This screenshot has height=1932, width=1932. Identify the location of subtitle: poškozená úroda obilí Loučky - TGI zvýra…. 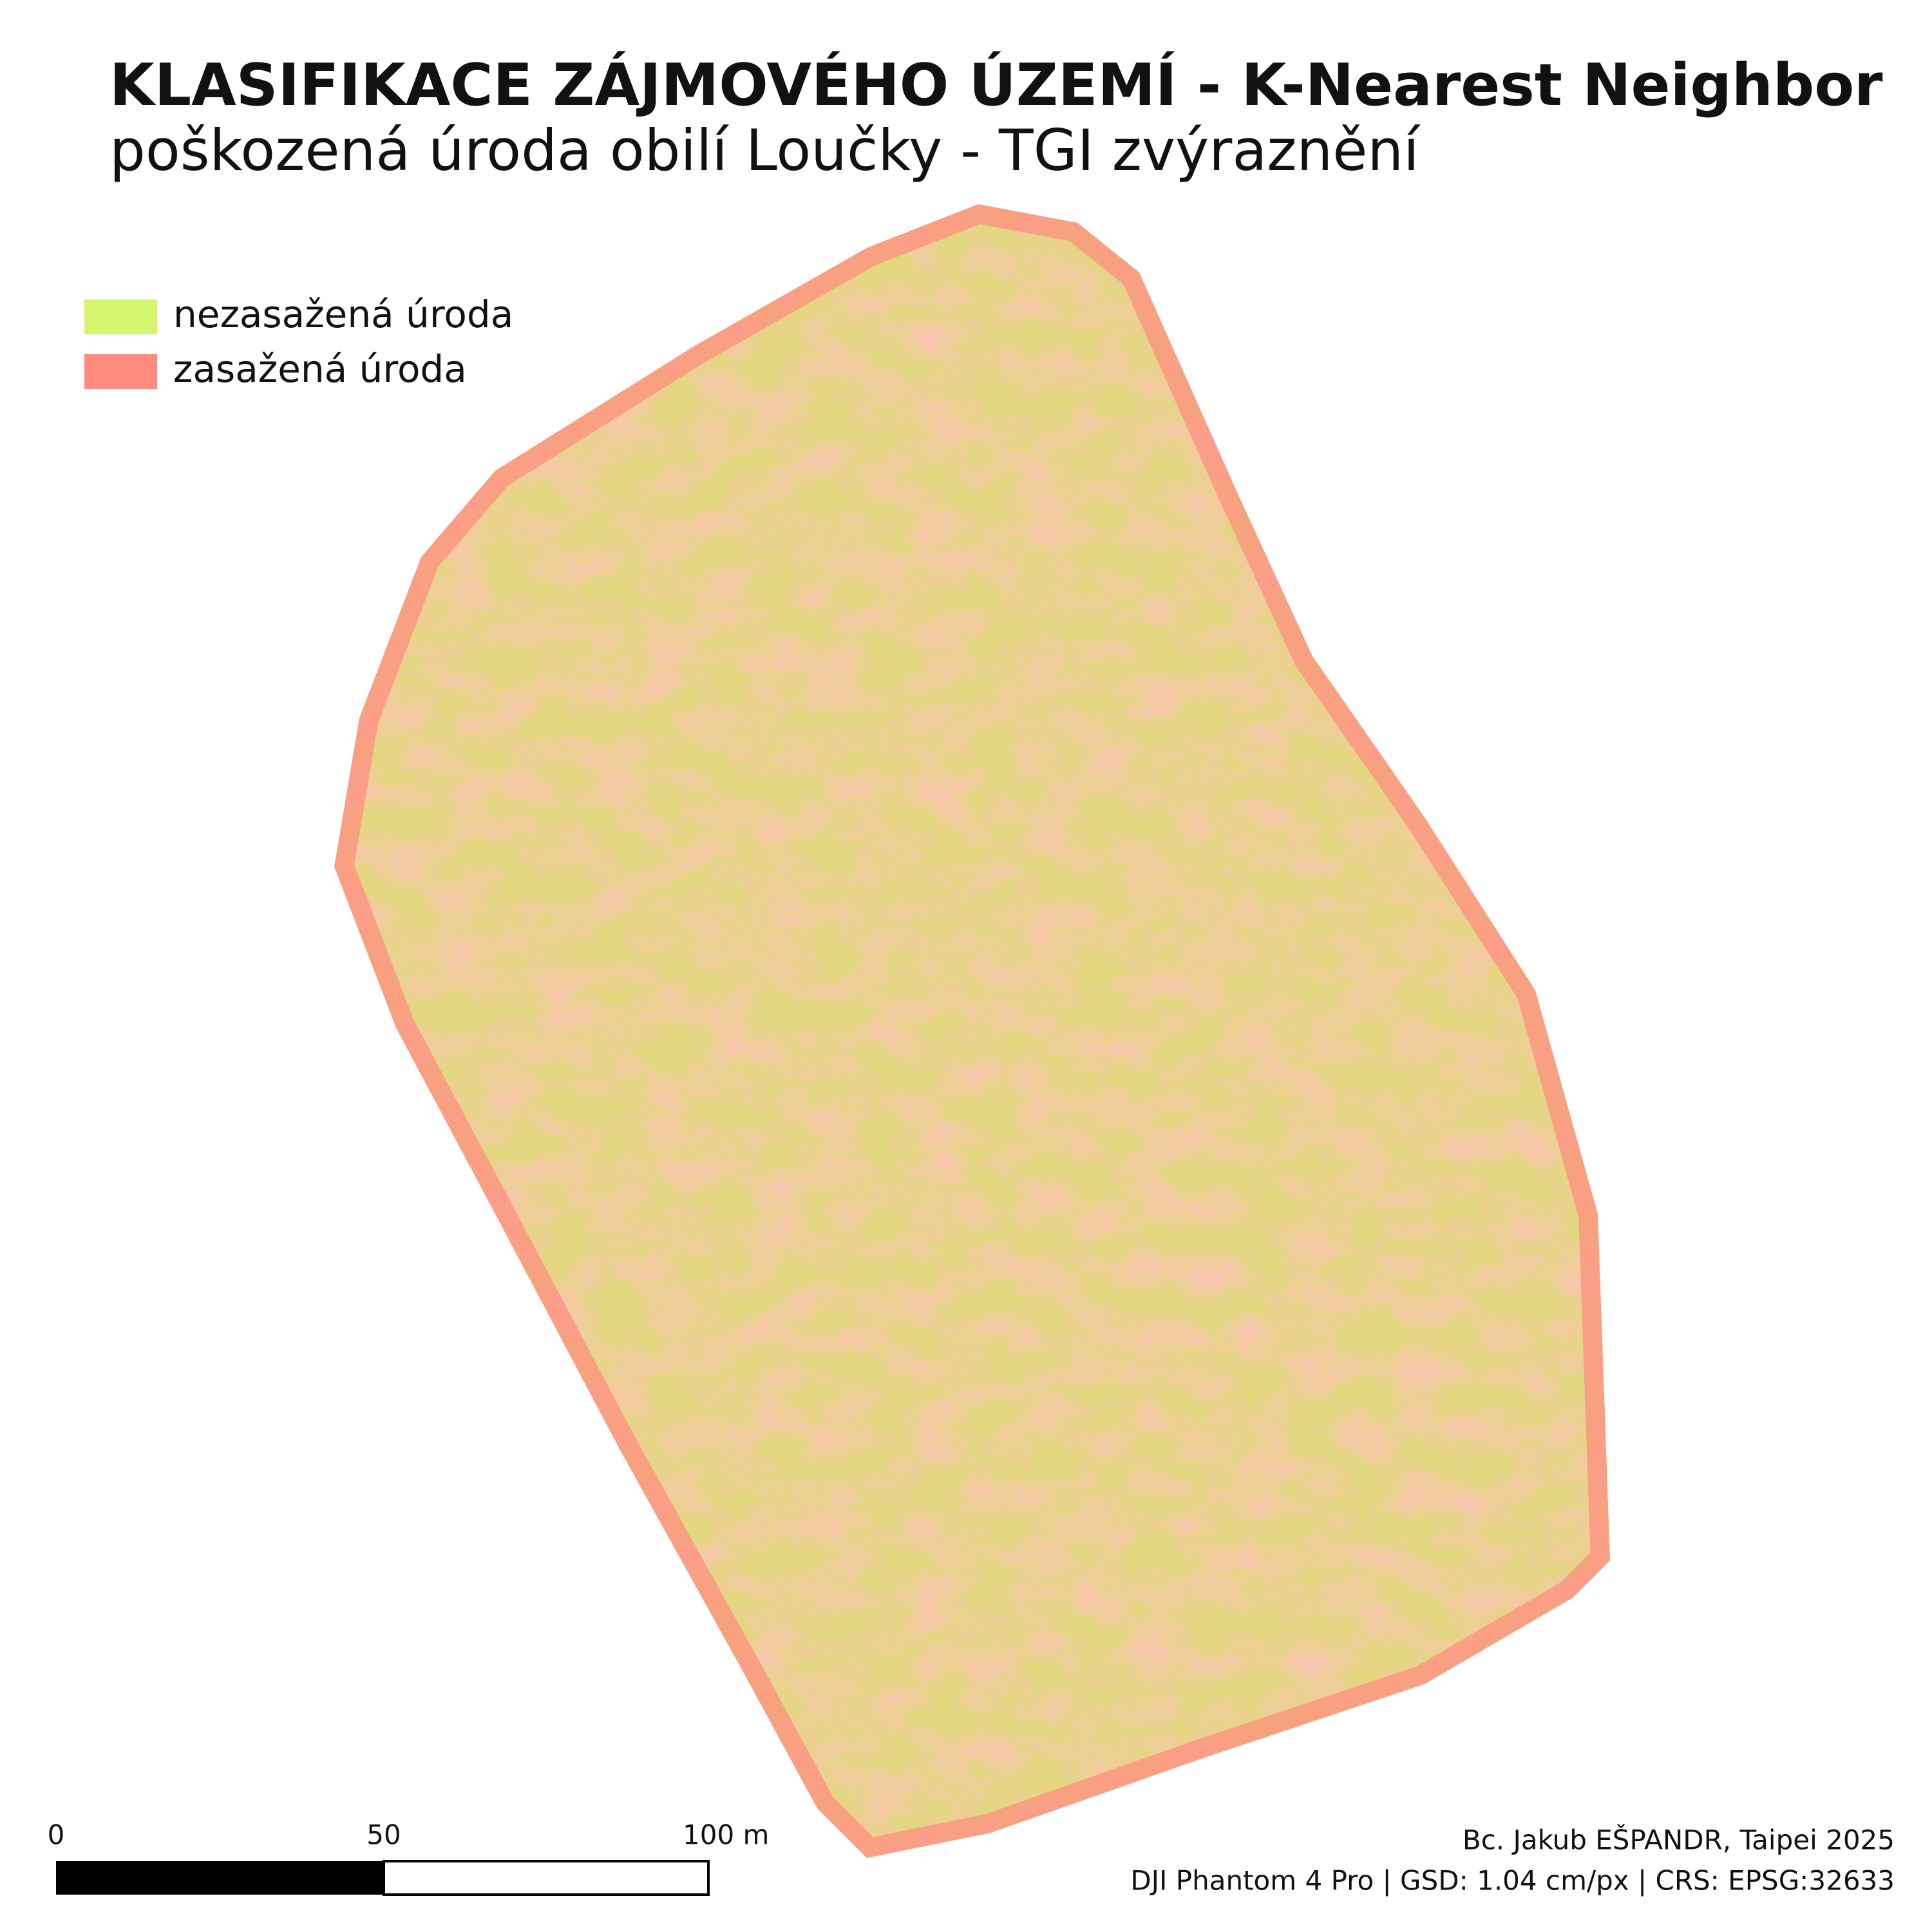
(765, 151).